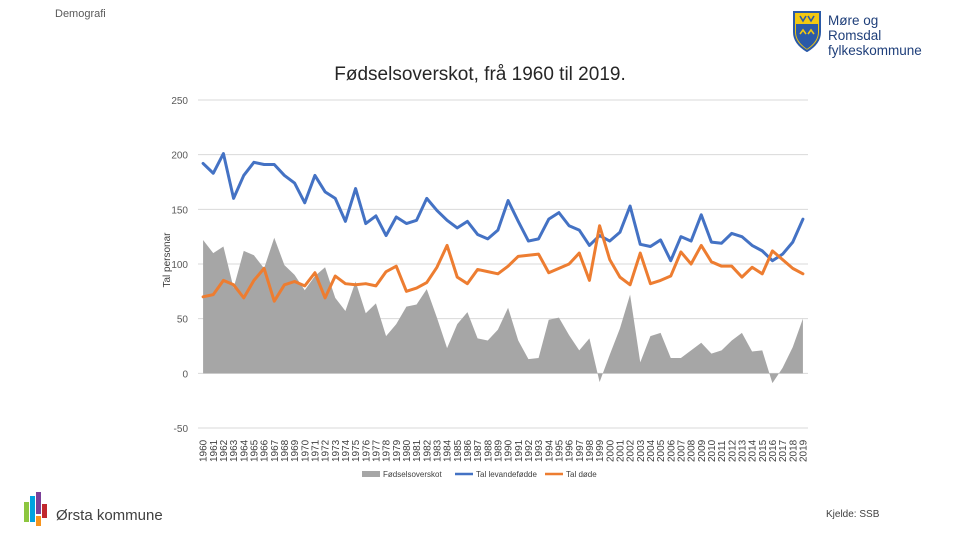 This screenshot has height=540, width=960. I want to click on orsta-logo-icon, so click(35, 509).